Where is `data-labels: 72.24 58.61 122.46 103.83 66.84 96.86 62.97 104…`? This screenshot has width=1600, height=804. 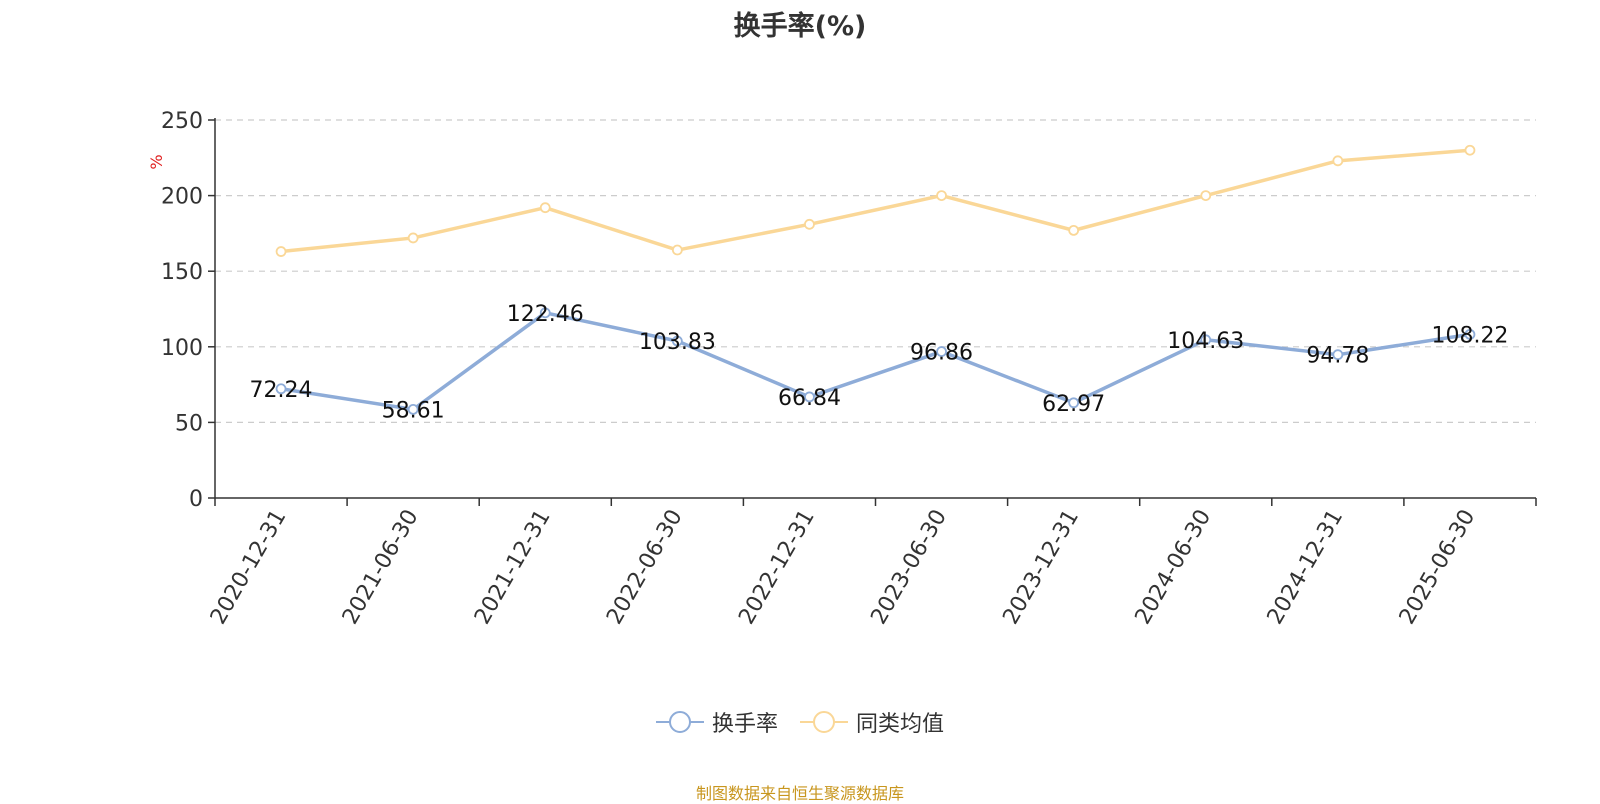
data-labels: 72.24 58.61 122.46 103.83 66.84 96.86 62.97 104… is located at coordinates (879, 363).